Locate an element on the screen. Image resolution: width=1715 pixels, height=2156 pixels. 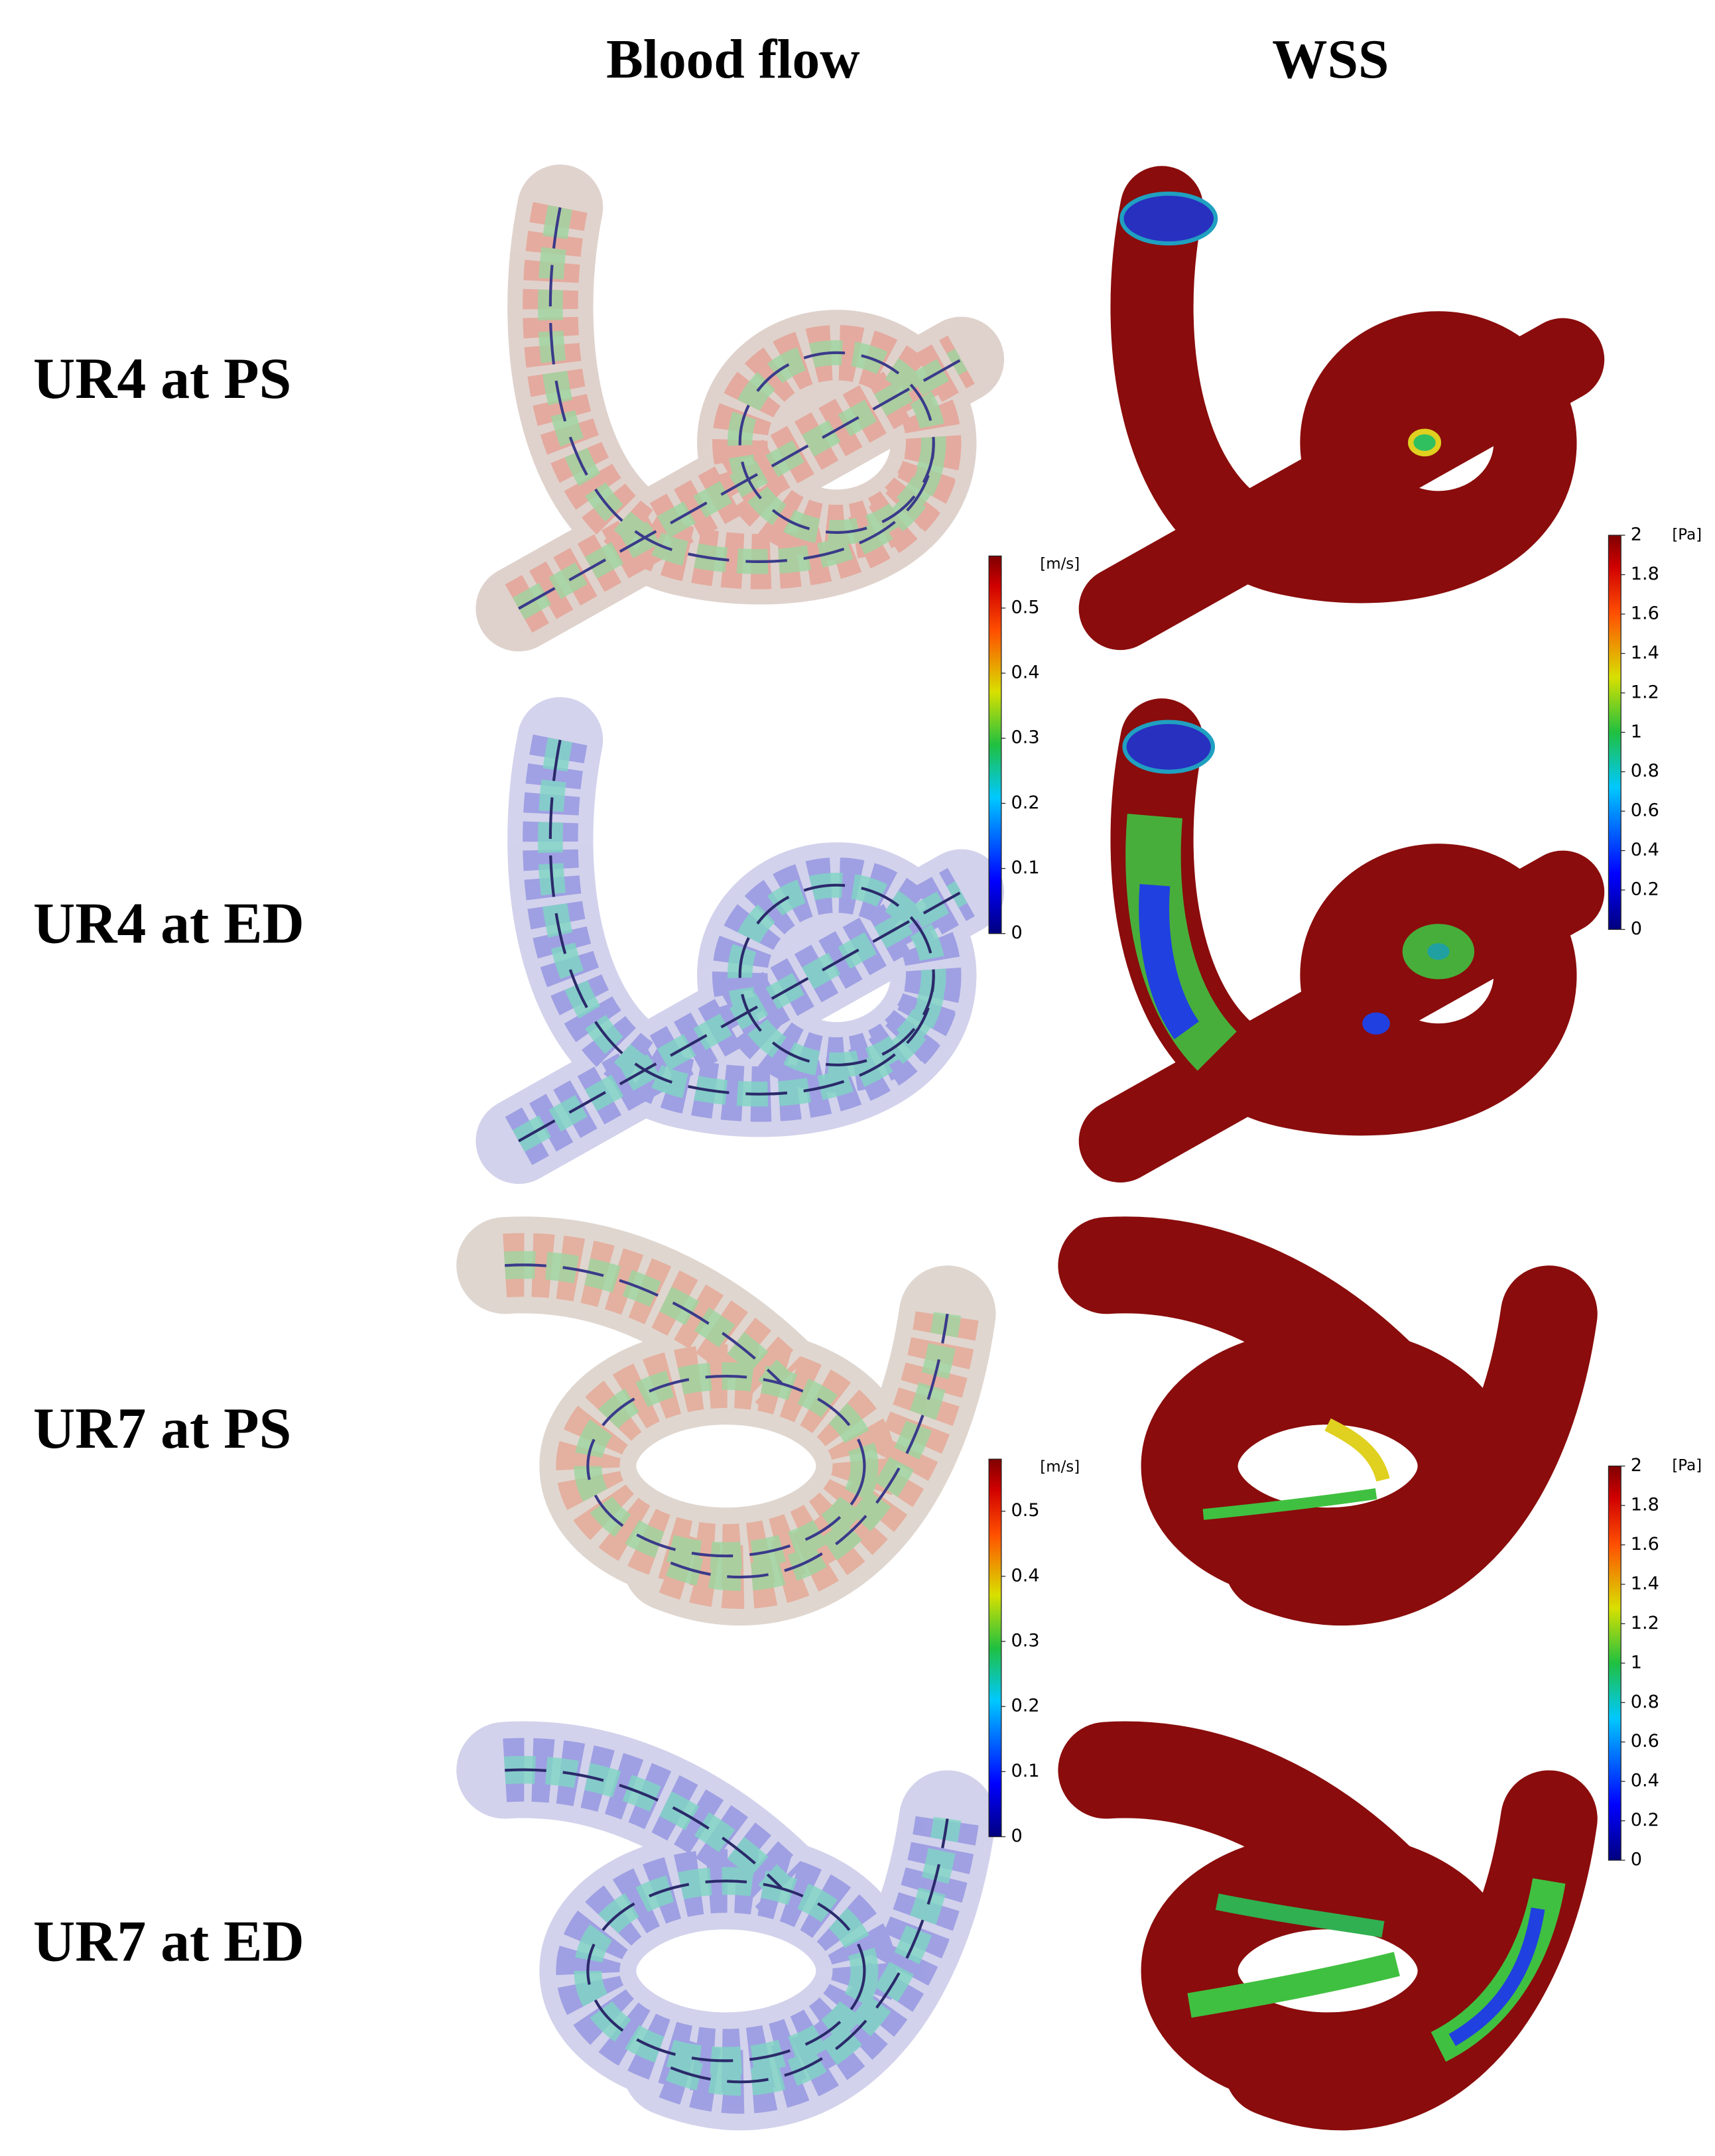
row-label: UR4 at ED is located at coordinates (168, 923).